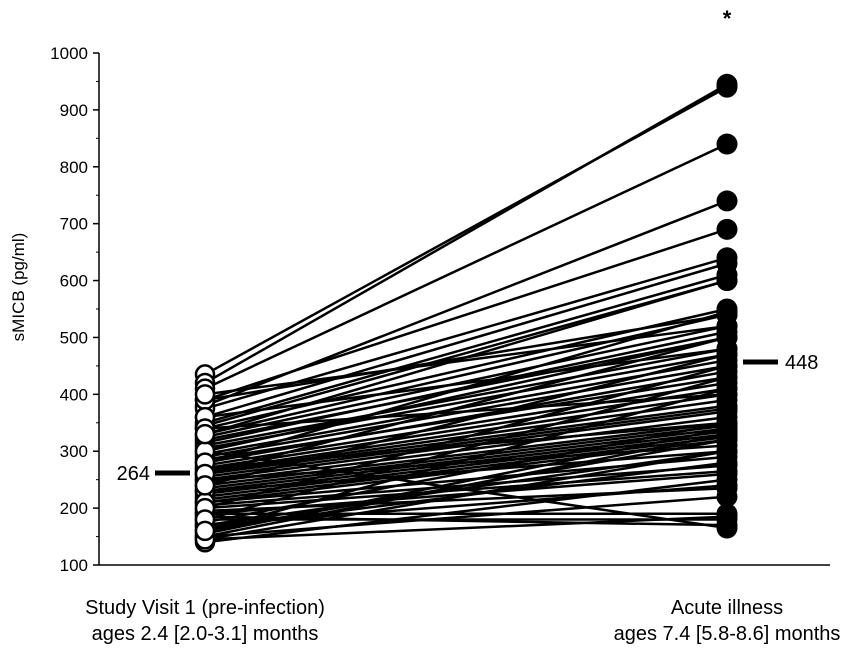 This screenshot has height=651, width=865. What do you see at coordinates (205, 608) in the screenshot?
I see `group-label-visit1-line1: Study Visit 1 (pre-infection)` at bounding box center [205, 608].